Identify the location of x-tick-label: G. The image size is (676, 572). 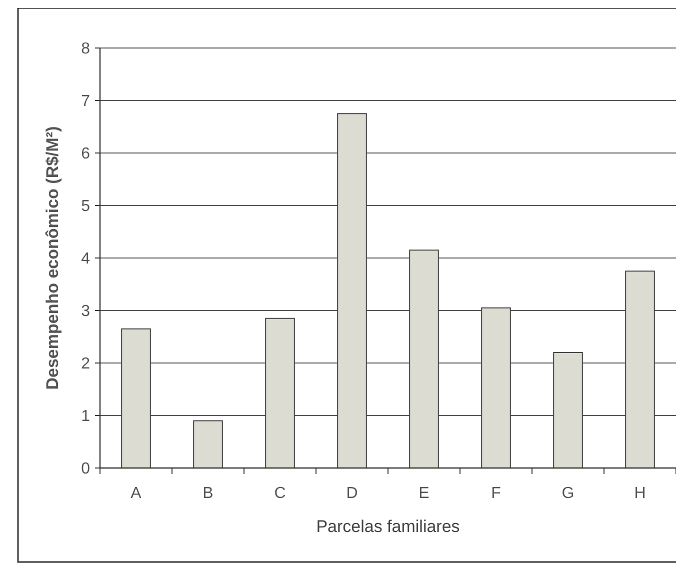
(568, 493).